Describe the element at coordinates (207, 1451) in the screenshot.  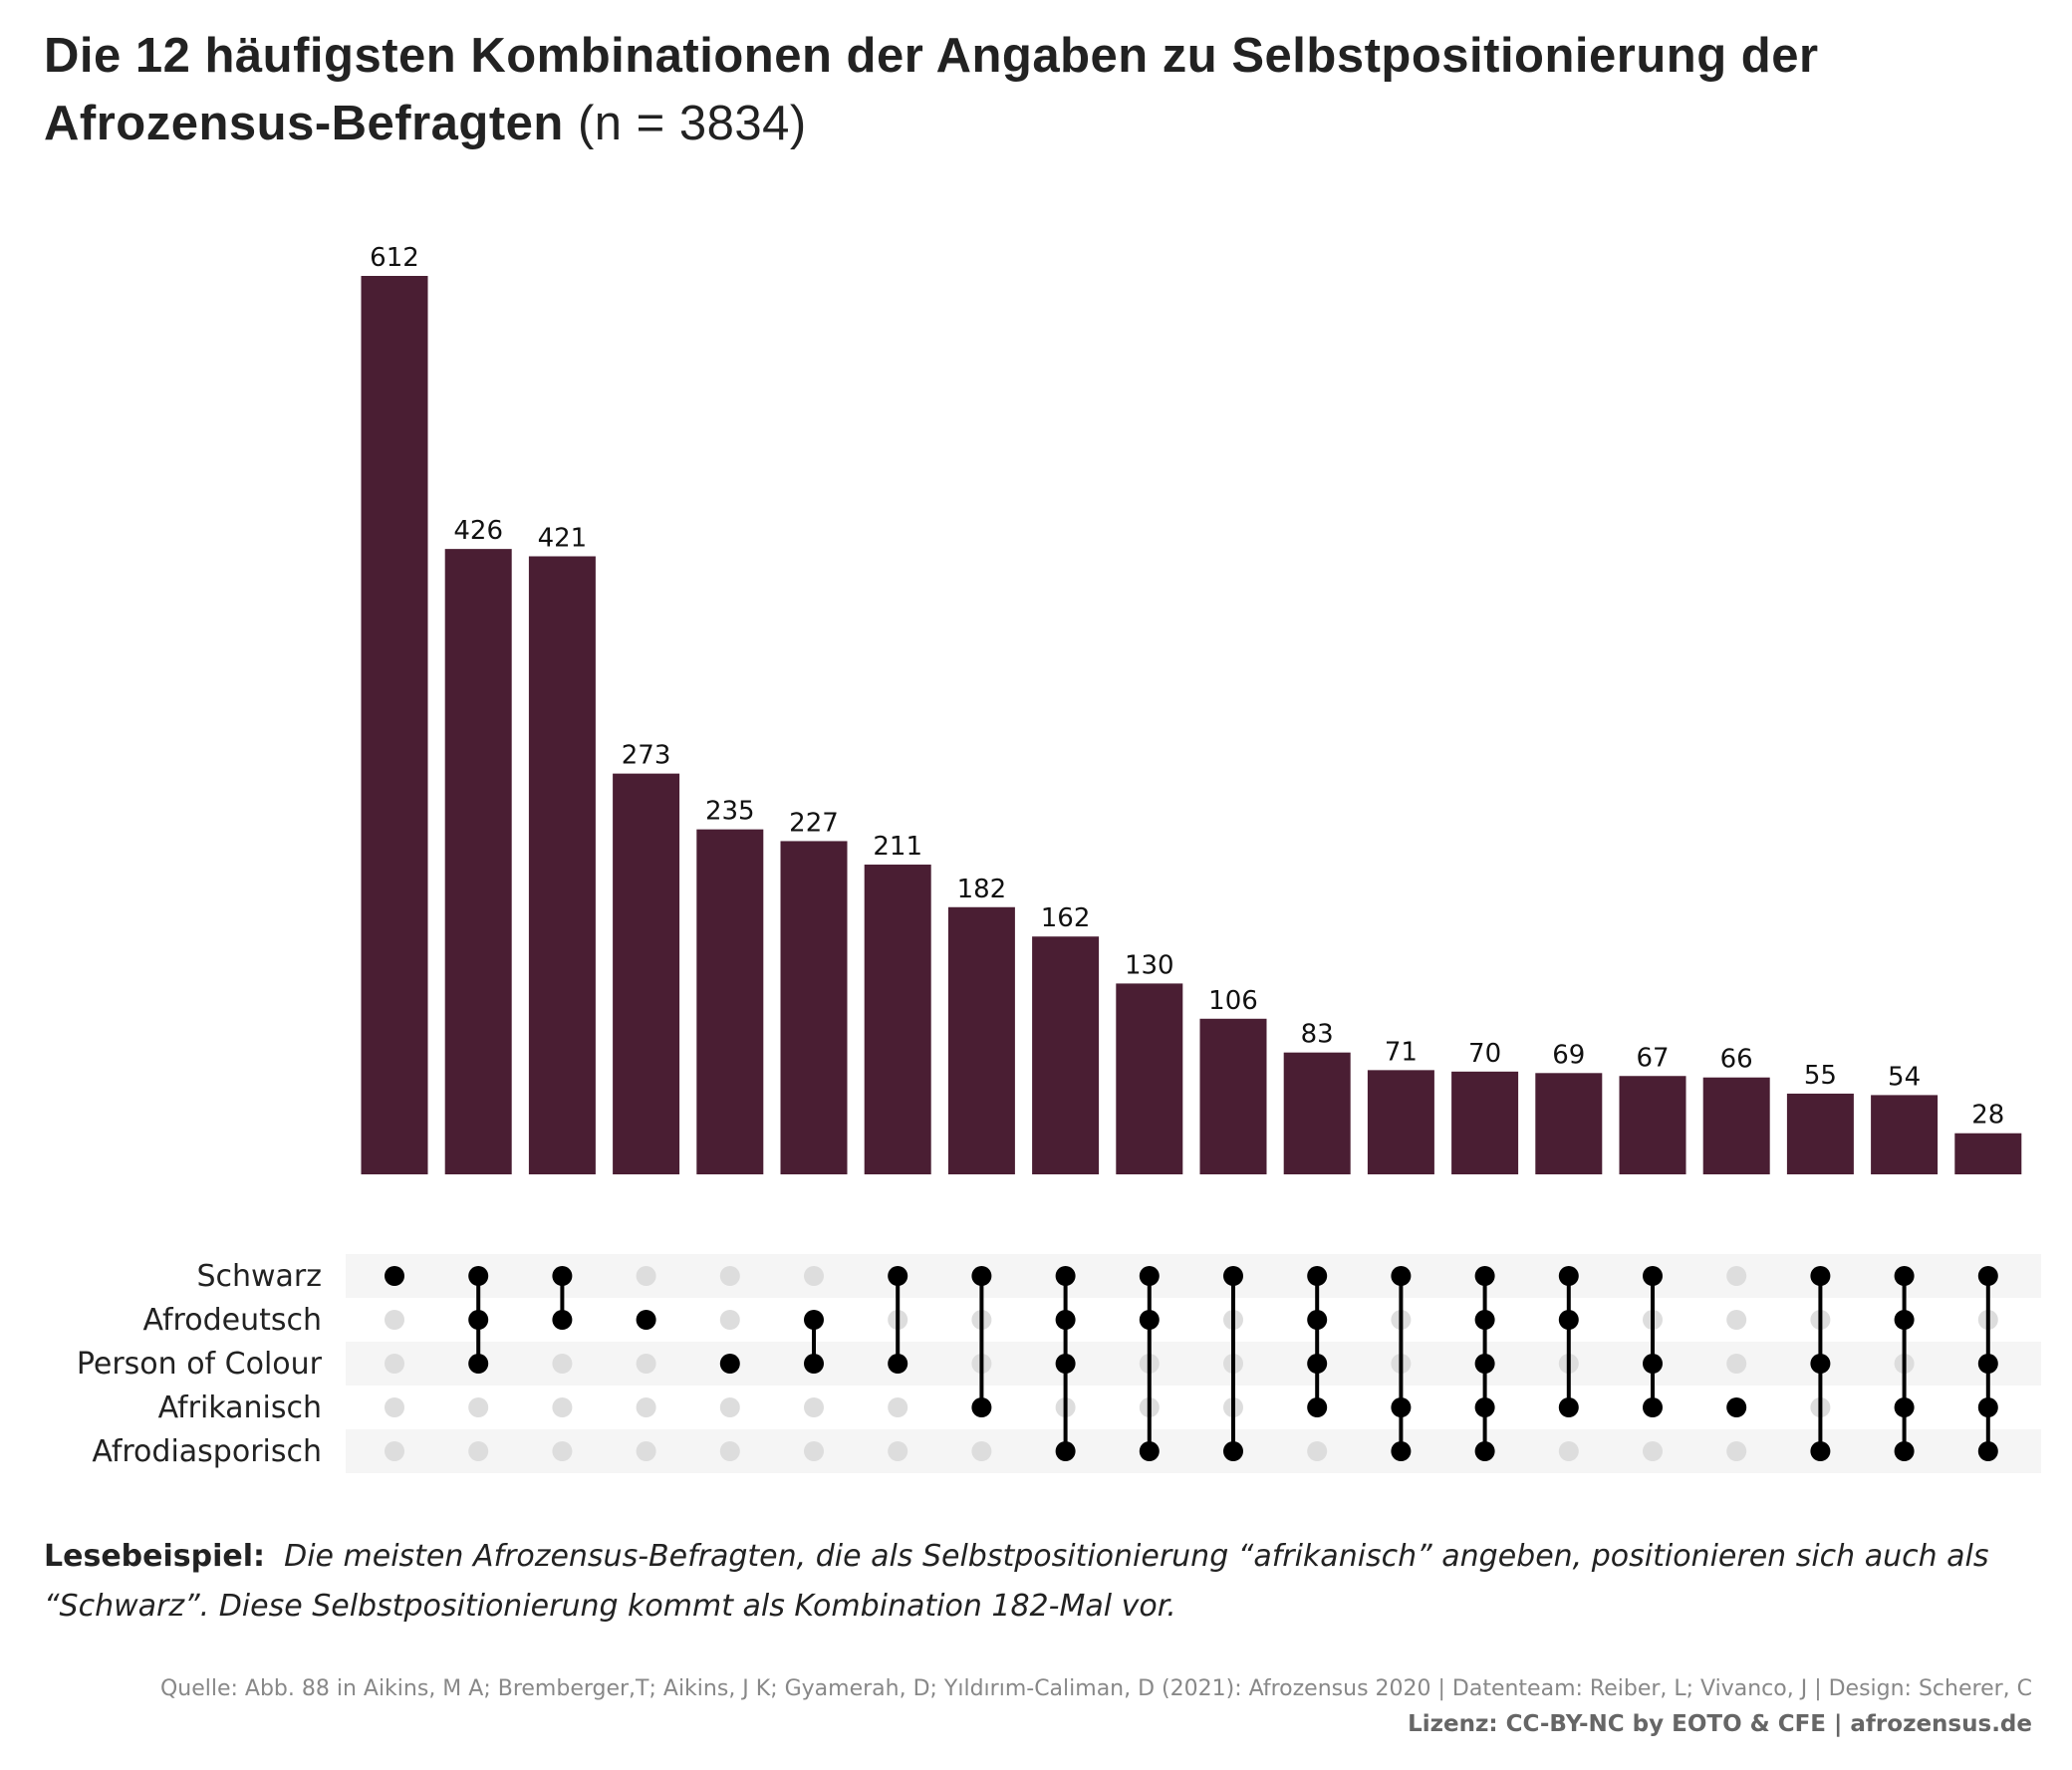
I see `set-label: Afrodiasporisch` at that location.